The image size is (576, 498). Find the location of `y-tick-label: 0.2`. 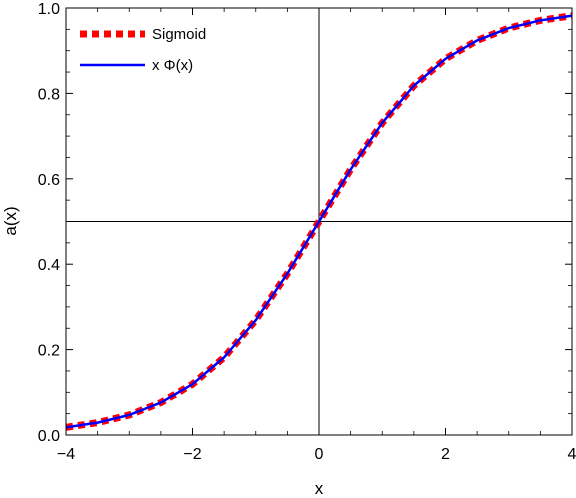

y-tick-label: 0.2 is located at coordinates (49, 351).